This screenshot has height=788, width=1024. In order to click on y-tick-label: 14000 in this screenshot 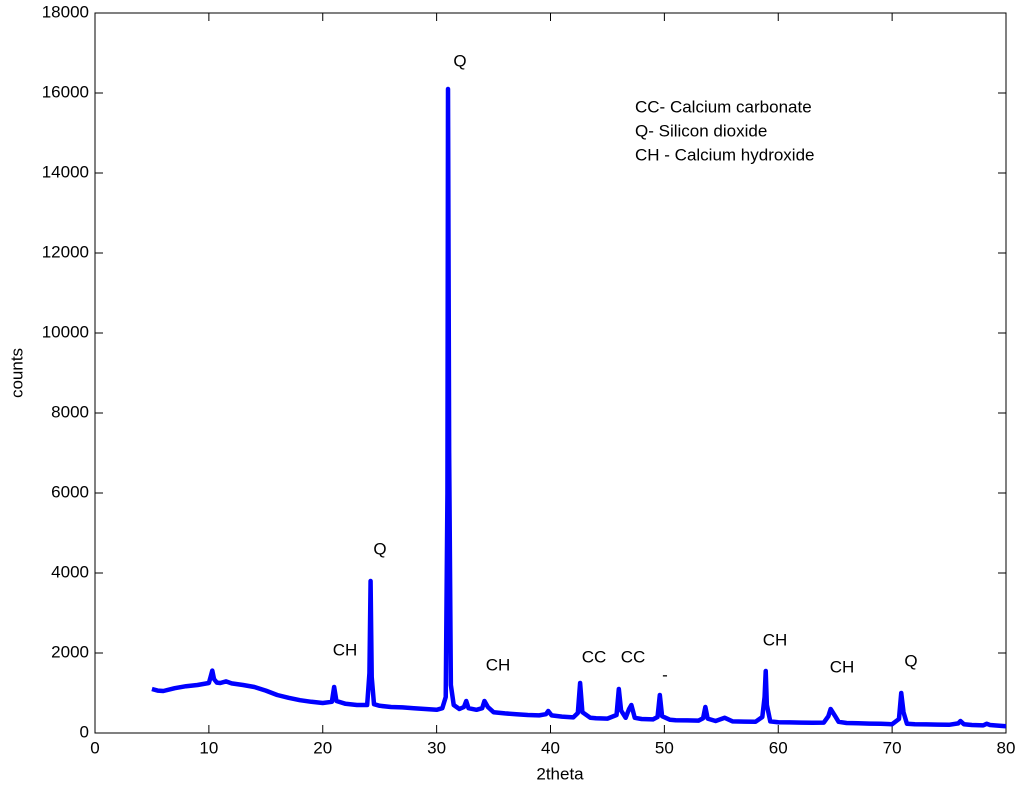, I will do `click(65, 171)`.